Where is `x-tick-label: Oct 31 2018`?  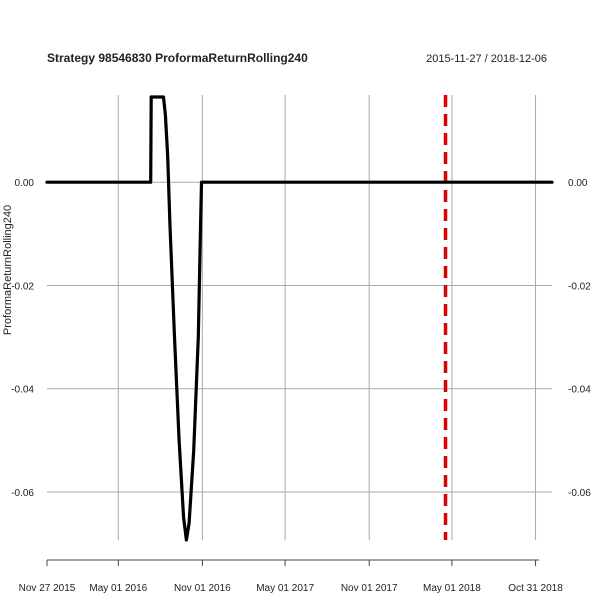 x-tick-label: Oct 31 2018 is located at coordinates (535, 588).